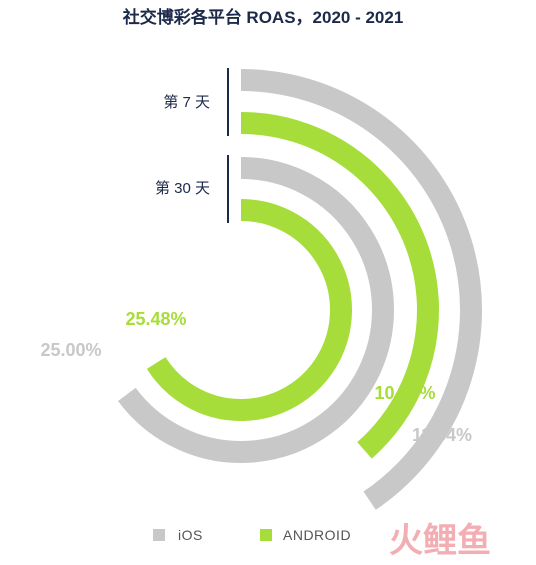 The width and height of the screenshot is (536, 565). I want to click on value-label-day30-android: 25.48%, so click(155, 319).